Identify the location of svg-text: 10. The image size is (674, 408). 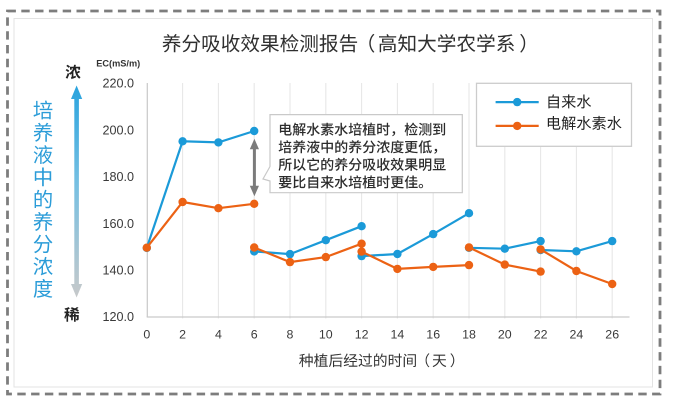
(326, 334).